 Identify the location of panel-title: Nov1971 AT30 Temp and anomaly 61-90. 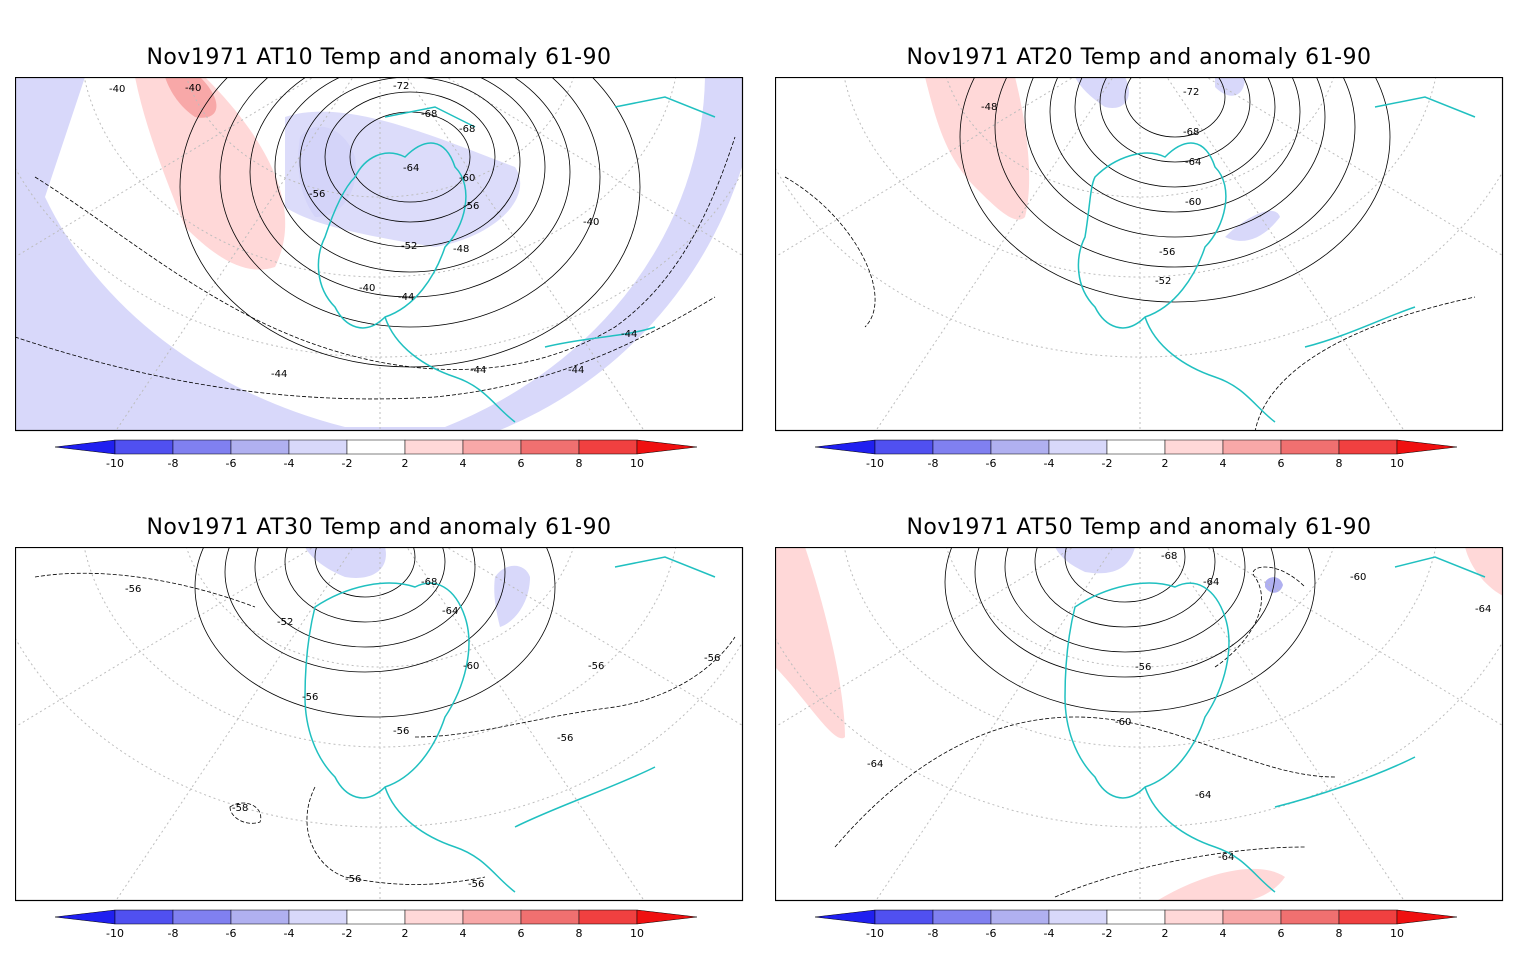
(379, 527).